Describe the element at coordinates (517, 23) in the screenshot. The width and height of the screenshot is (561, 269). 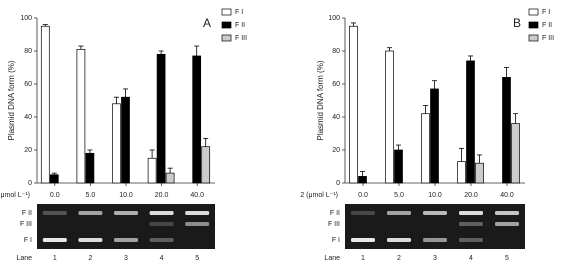
I see `panel-label: B` at that location.